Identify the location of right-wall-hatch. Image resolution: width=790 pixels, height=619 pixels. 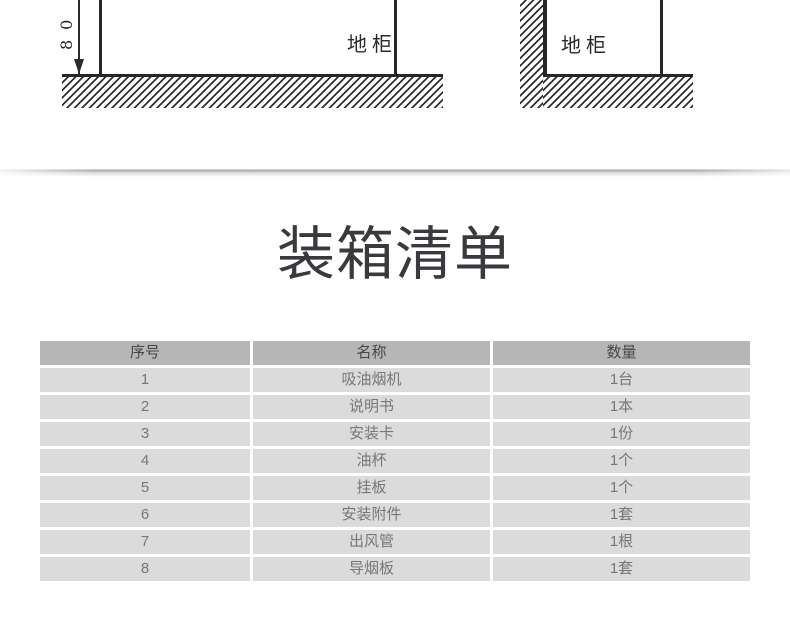
(531, 54).